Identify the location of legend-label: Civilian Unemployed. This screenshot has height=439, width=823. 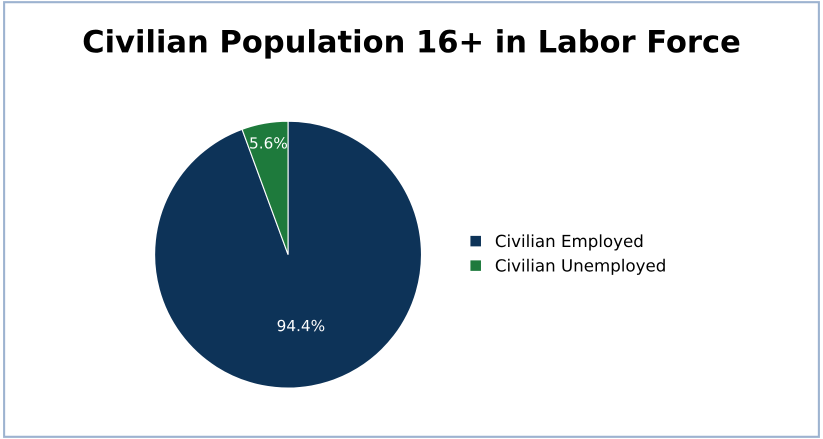
(580, 266).